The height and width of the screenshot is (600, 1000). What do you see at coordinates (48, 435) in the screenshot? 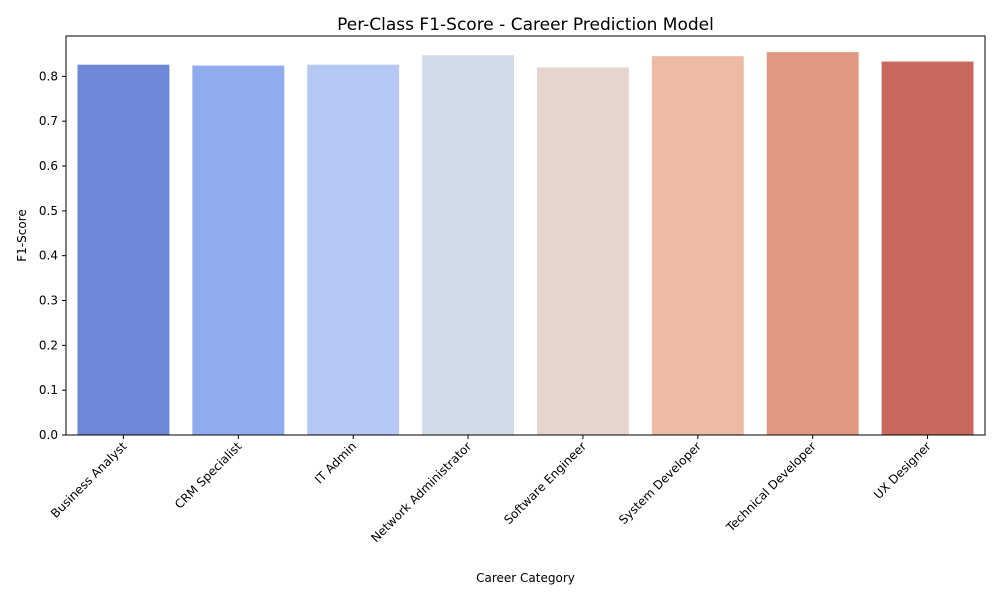
I see `y-tick-label: 0.0` at bounding box center [48, 435].